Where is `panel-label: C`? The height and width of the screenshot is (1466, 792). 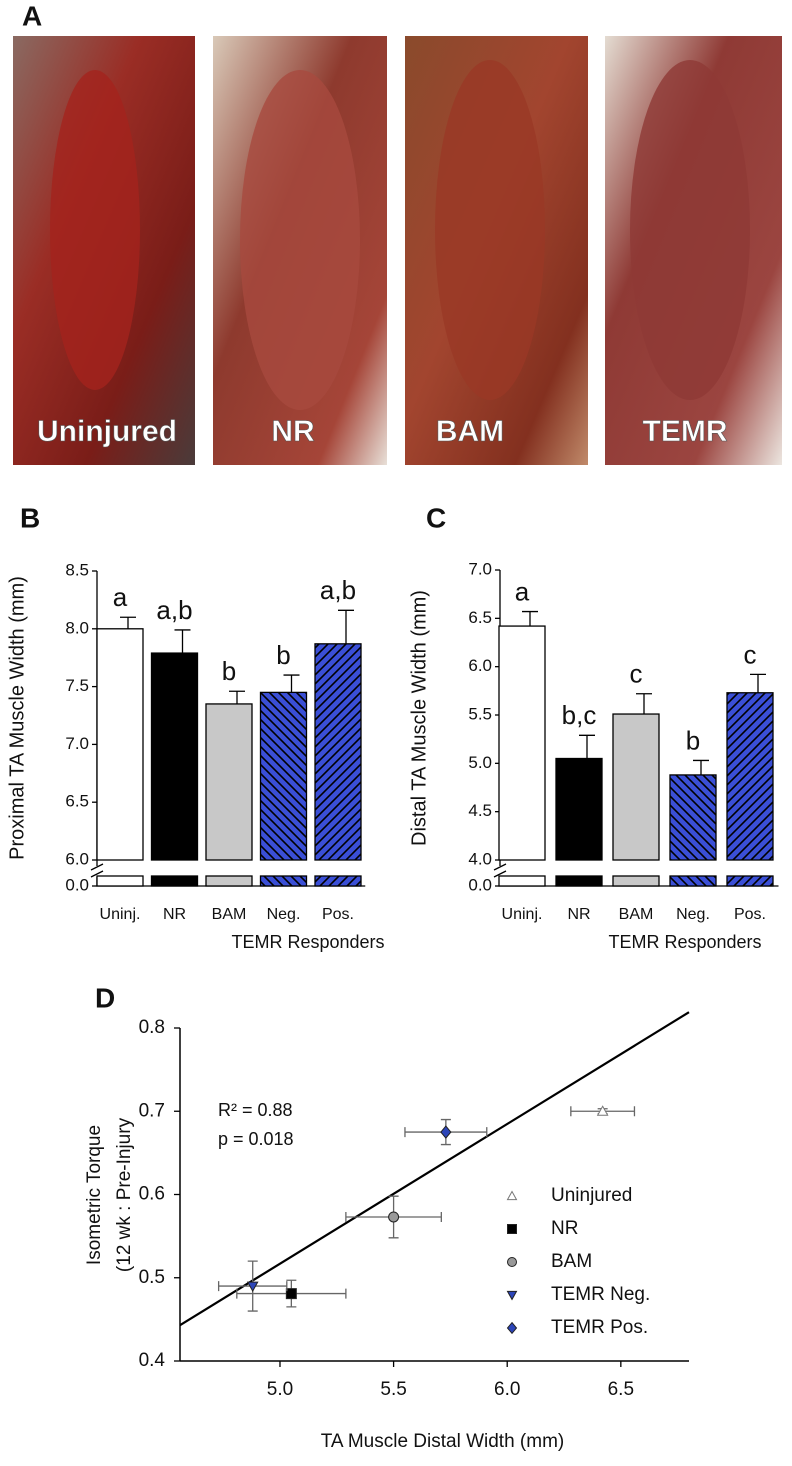 panel-label: C is located at coordinates (436, 517).